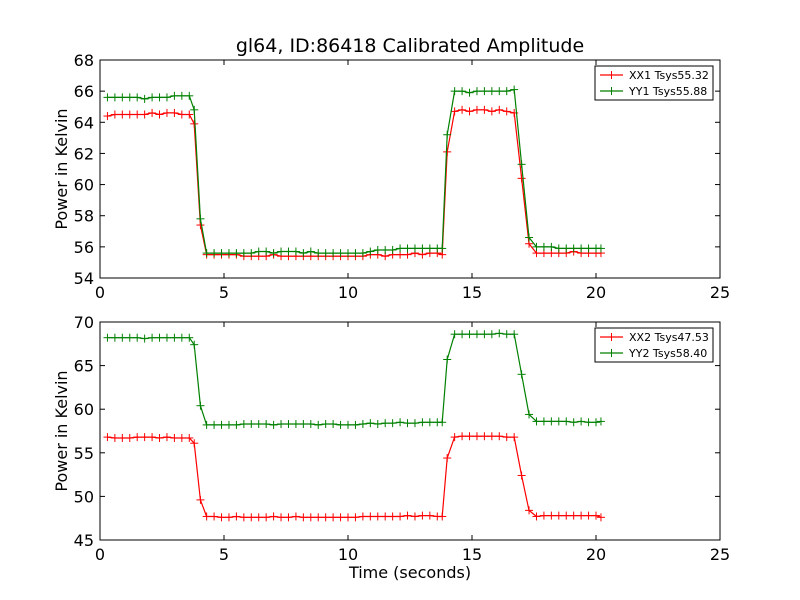 This screenshot has width=800, height=600. I want to click on legend-box, so click(654, 345).